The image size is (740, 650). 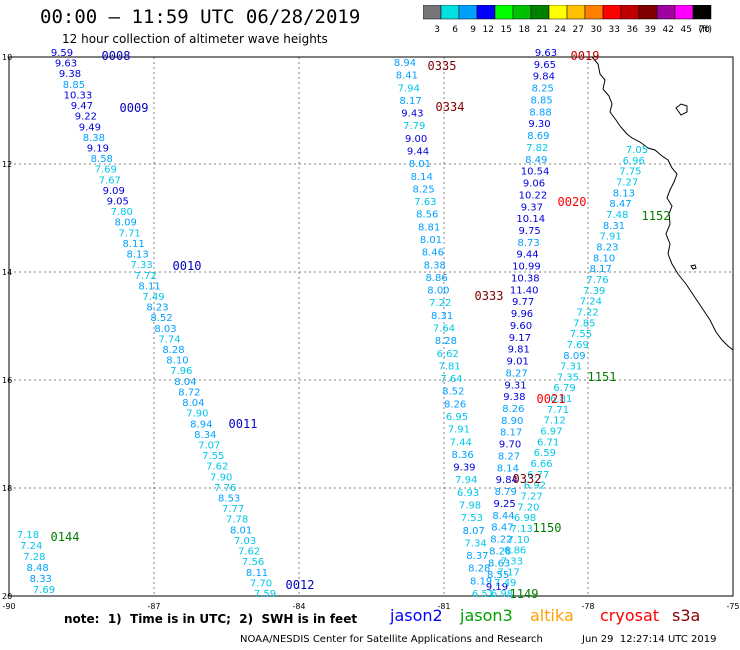 What do you see at coordinates (116, 56) in the screenshot?
I see `pass-label: 0008` at bounding box center [116, 56].